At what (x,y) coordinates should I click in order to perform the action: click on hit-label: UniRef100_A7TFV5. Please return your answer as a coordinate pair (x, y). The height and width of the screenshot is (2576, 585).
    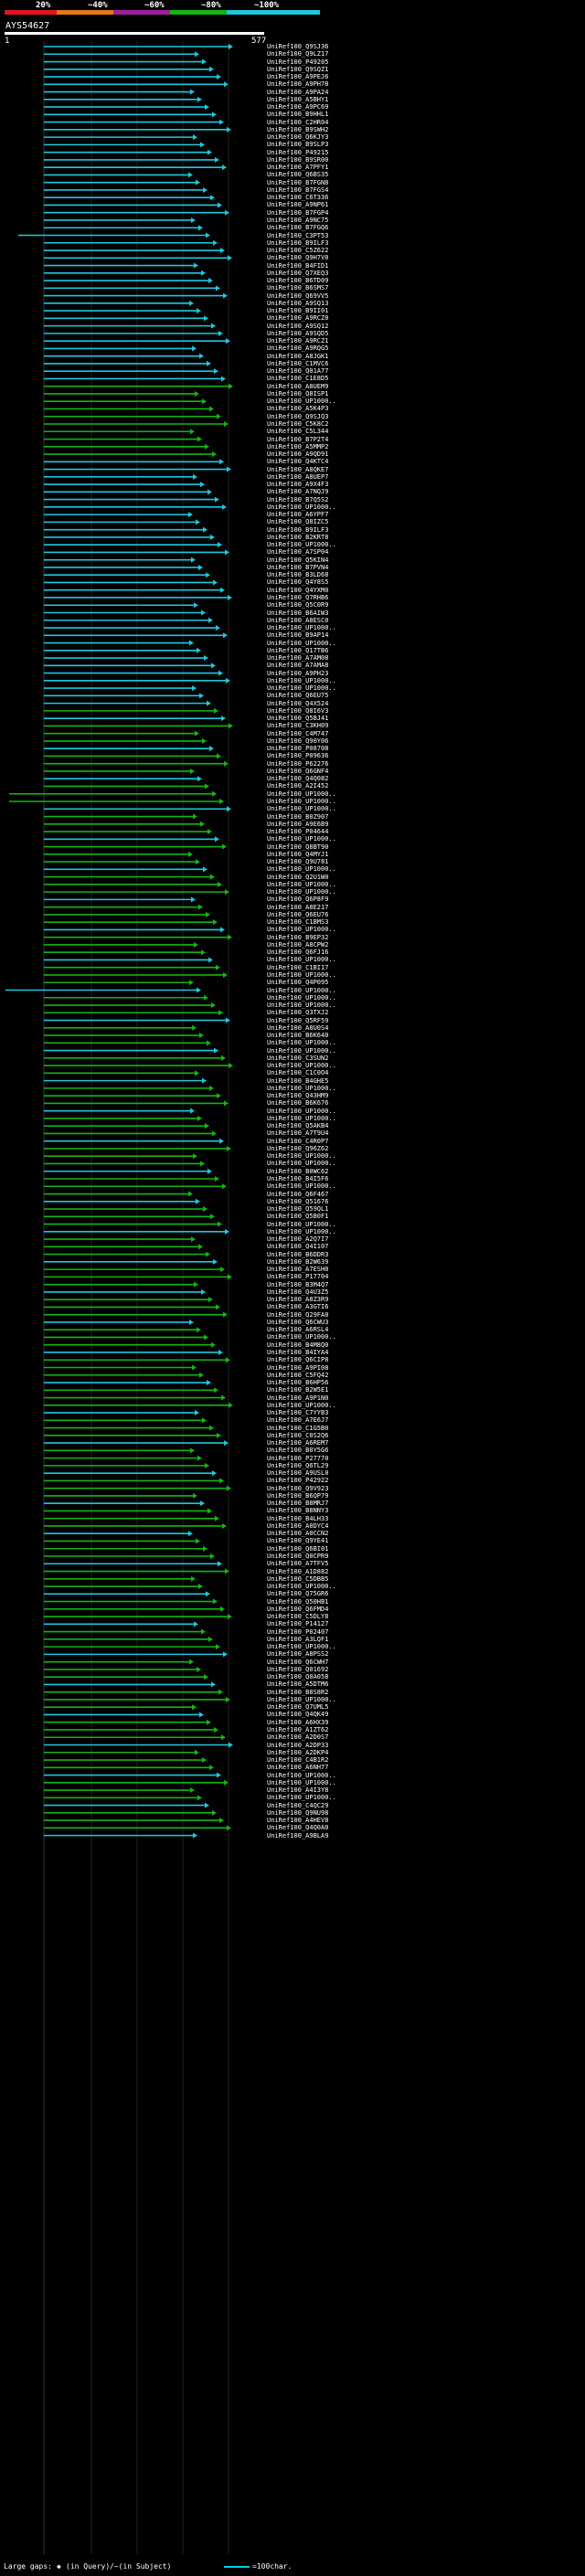
    Looking at the image, I should click on (298, 1564).